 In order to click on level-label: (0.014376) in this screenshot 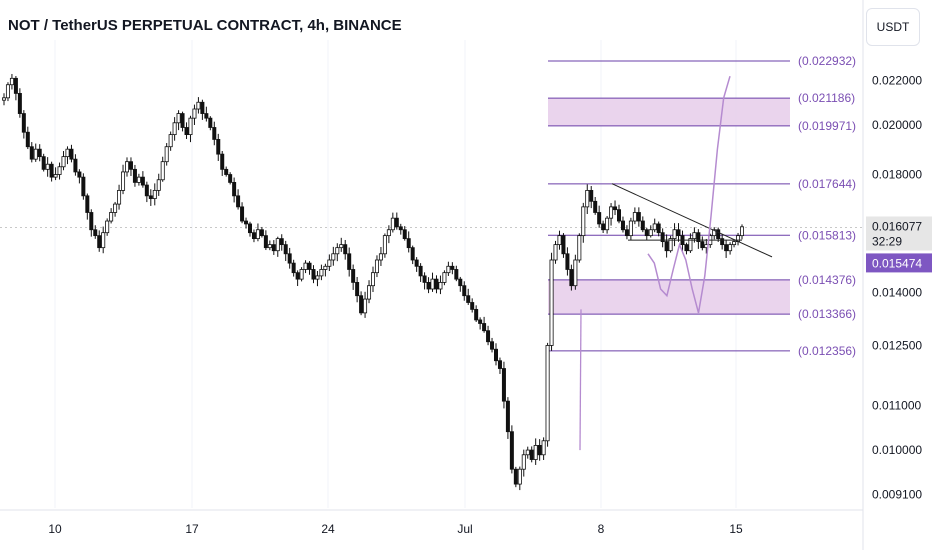, I will do `click(827, 280)`.